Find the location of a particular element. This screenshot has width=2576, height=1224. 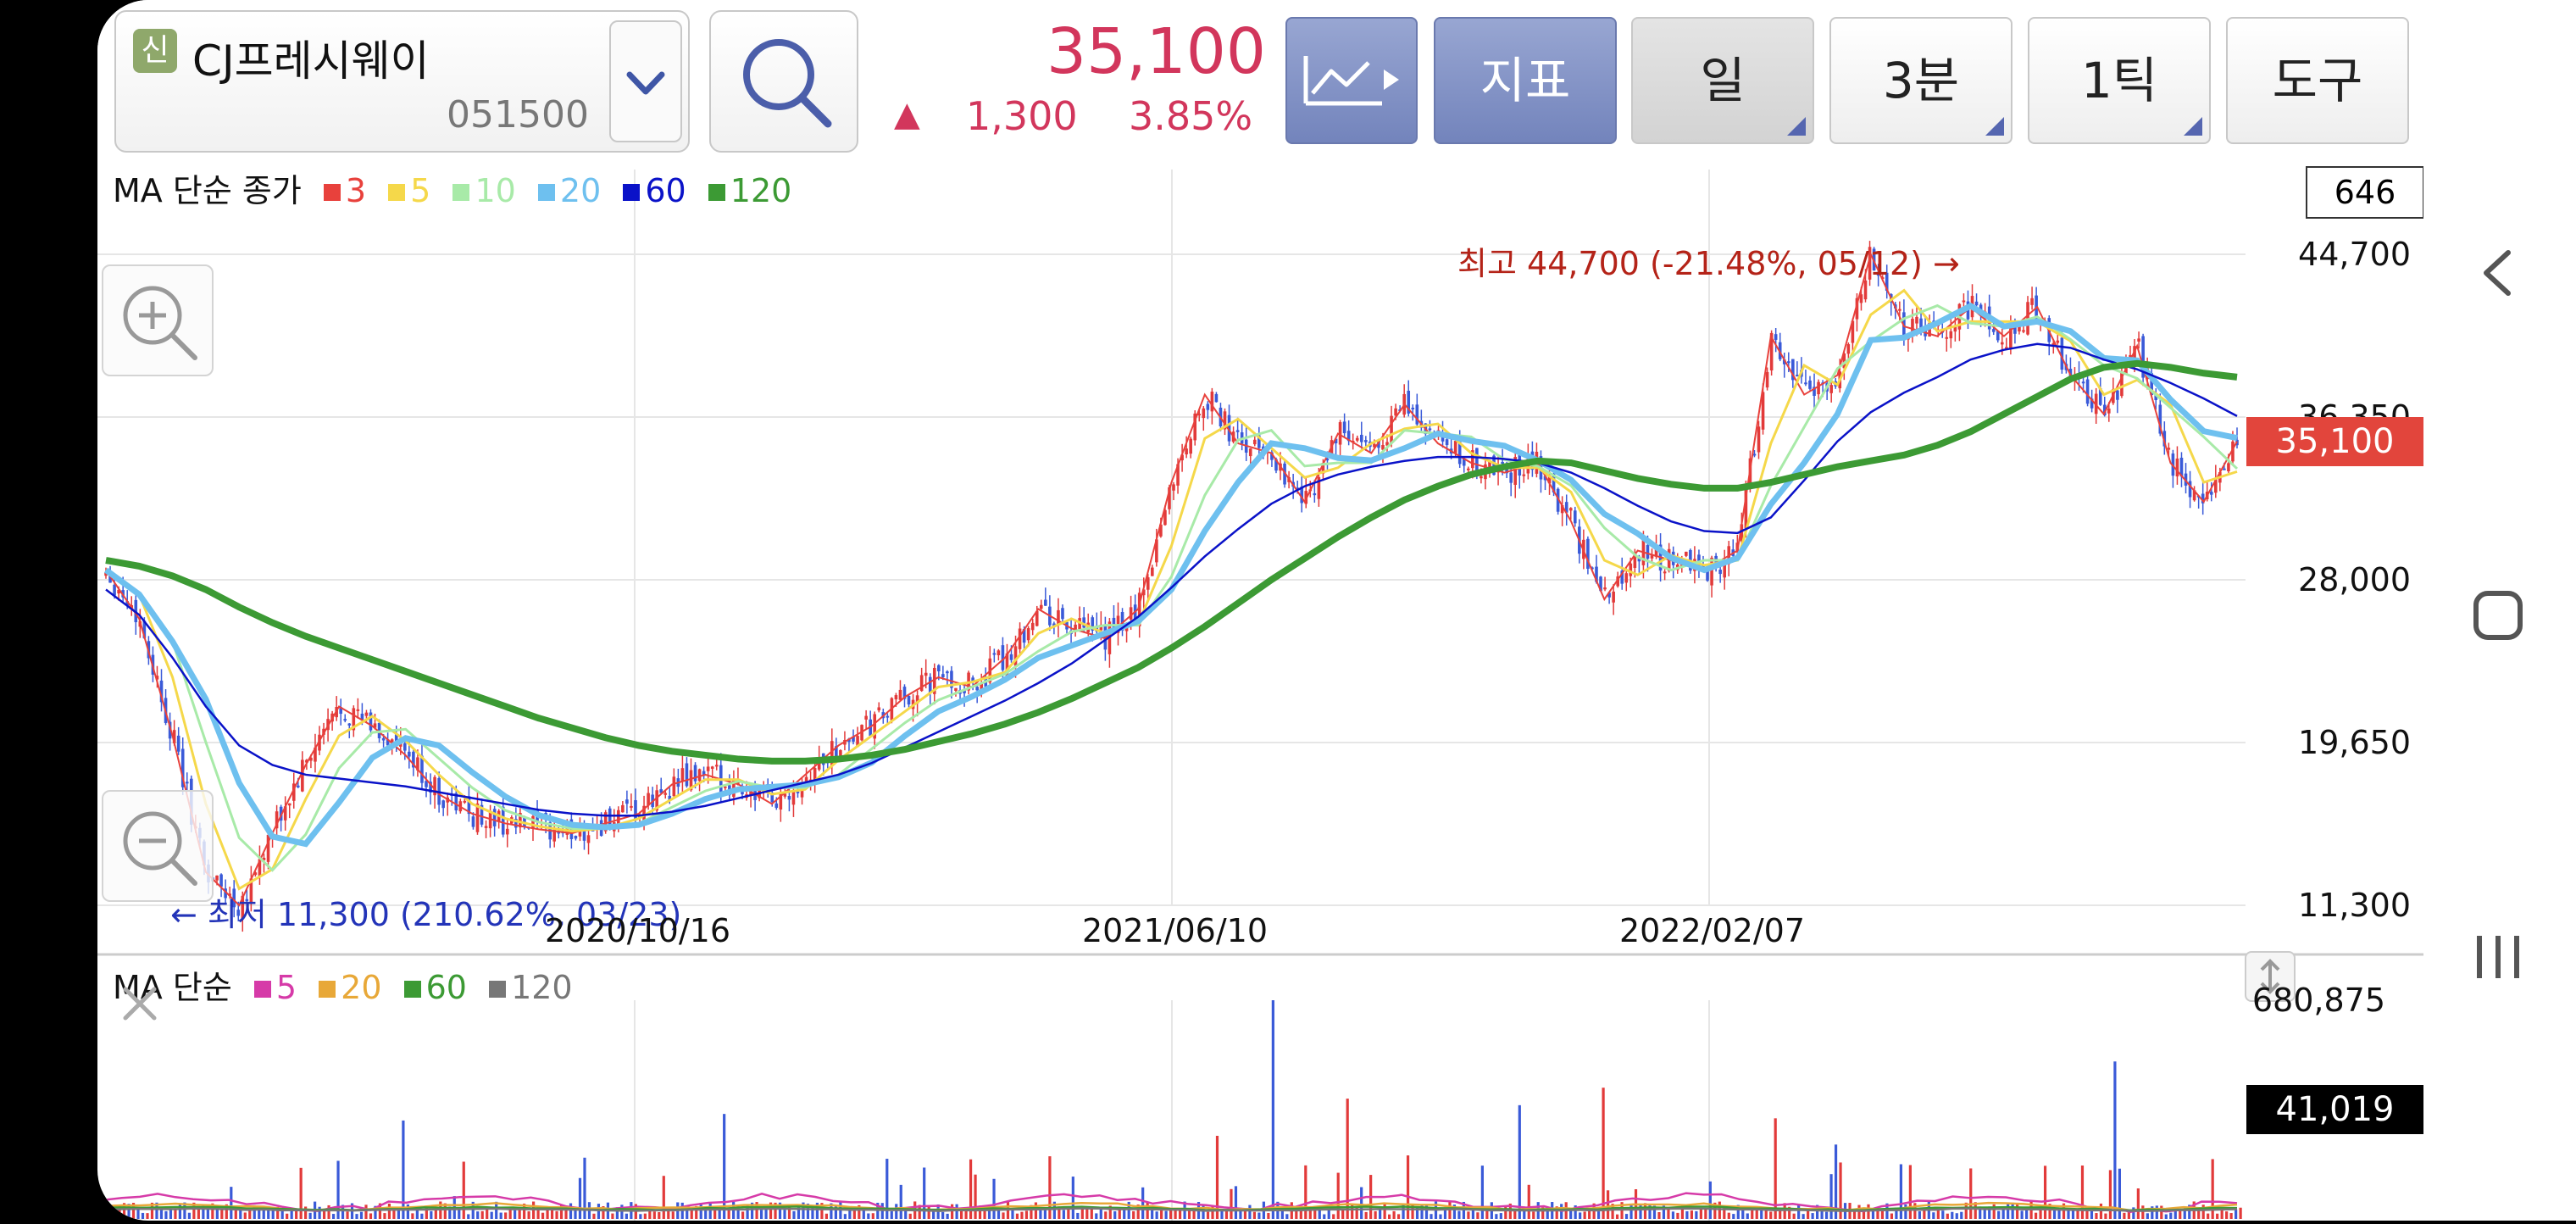

visible-count-box: 646 is located at coordinates (2364, 192).